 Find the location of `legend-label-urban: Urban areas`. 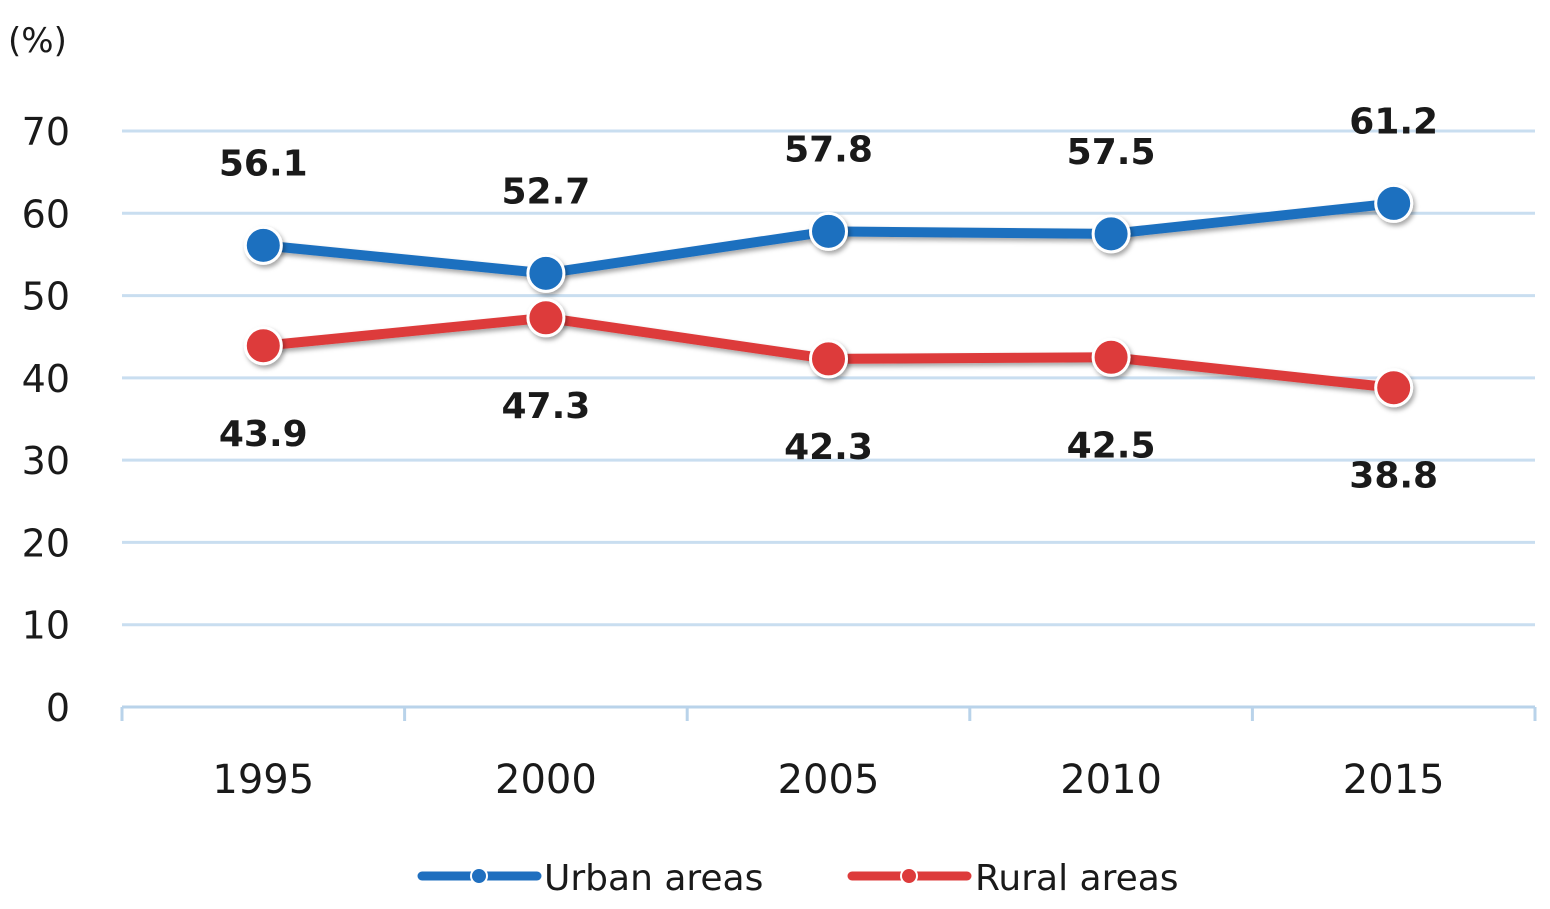

legend-label-urban: Urban areas is located at coordinates (653, 878).